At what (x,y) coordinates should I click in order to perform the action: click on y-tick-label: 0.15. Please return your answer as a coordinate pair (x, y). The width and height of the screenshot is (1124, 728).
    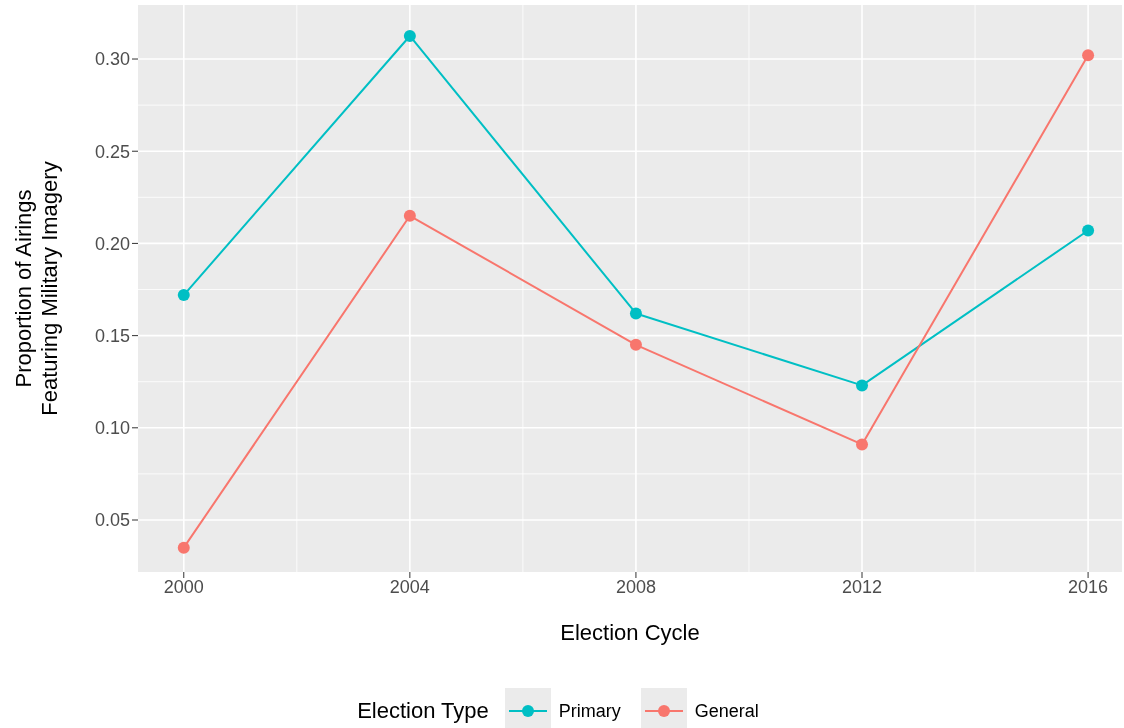
    Looking at the image, I should click on (112, 336).